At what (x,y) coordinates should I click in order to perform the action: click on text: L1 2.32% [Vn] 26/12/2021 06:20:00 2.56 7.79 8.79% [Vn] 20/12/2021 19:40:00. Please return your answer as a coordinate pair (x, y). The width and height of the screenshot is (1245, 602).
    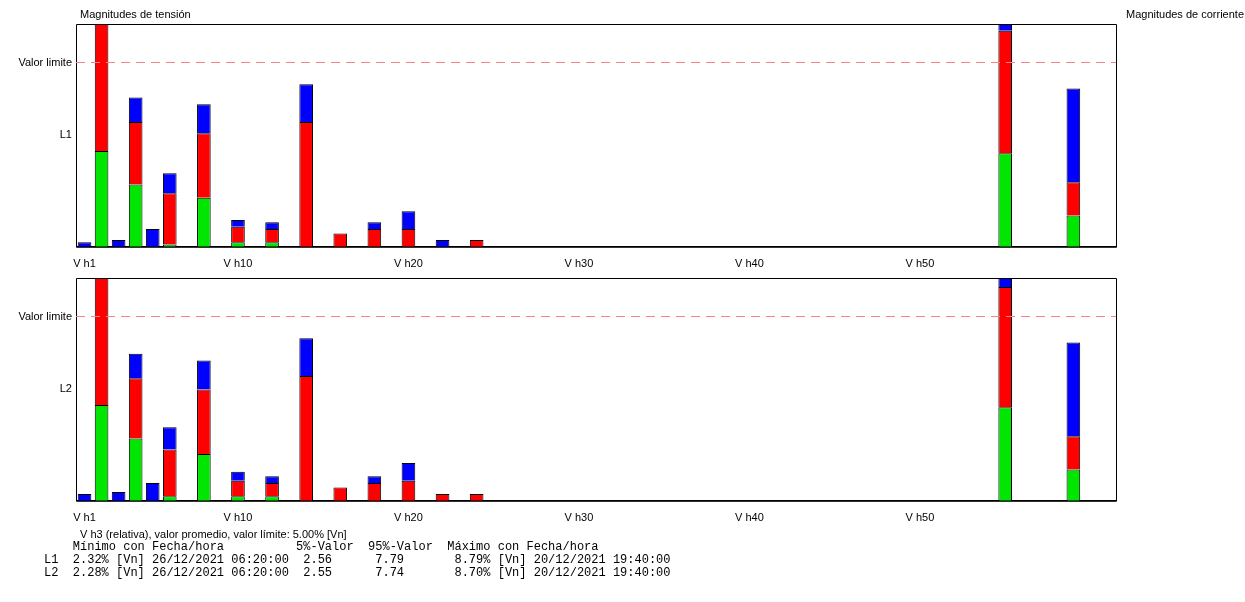
    Looking at the image, I should click on (358, 560).